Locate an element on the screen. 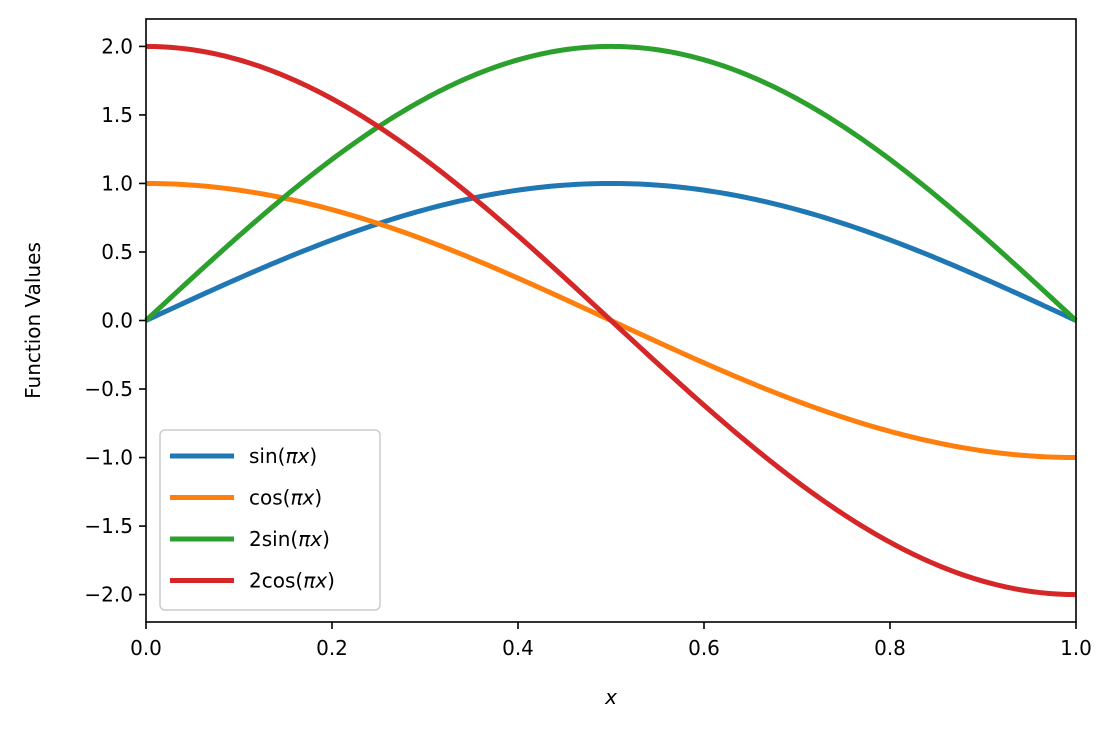 This screenshot has width=1118, height=730. legend: sin(πx)cos(πx)2sin(πx)2cos(πx) is located at coordinates (270, 520).